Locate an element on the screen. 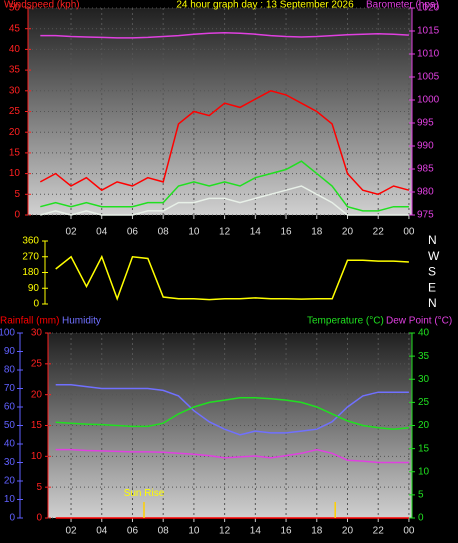 The width and height of the screenshot is (458, 543). y-tick-label: 360 is located at coordinates (30, 241).